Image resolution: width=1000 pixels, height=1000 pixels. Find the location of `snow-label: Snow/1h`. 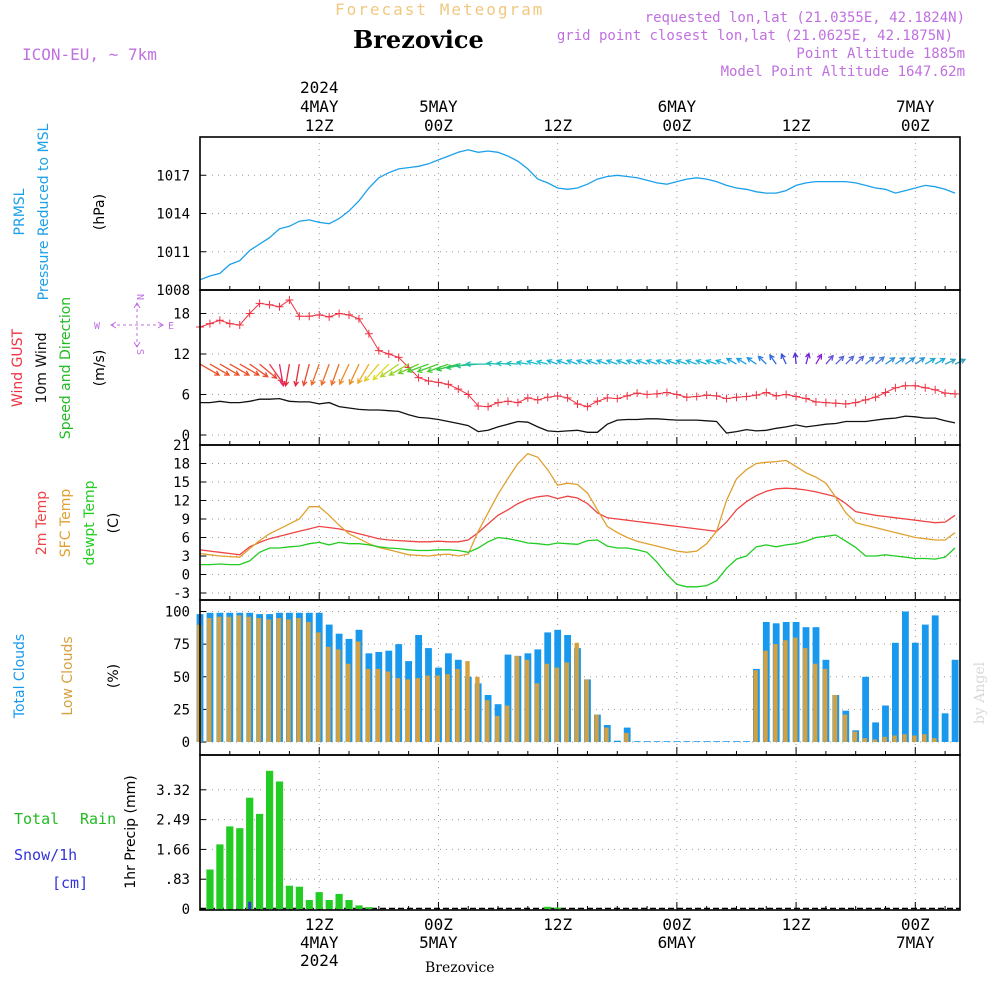

snow-label: Snow/1h is located at coordinates (45, 855).